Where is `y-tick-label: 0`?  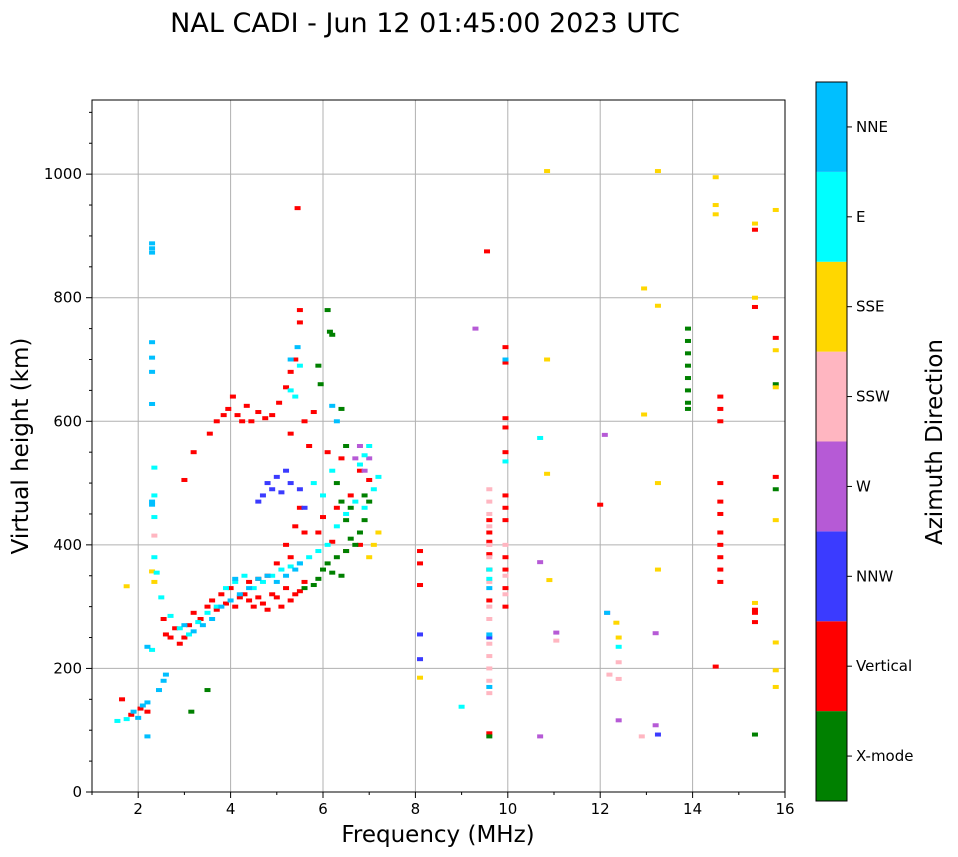 y-tick-label: 0 is located at coordinates (77, 792).